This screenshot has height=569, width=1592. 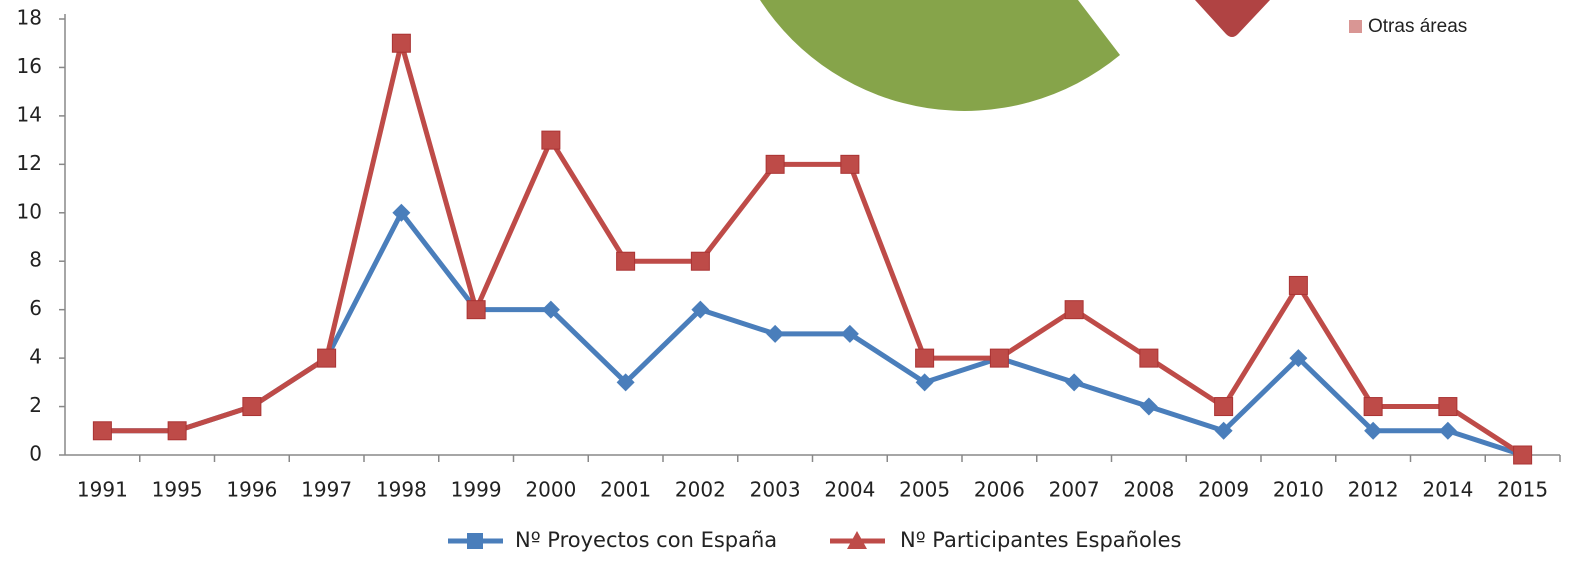 I want to click on x-tick-label: 2012, so click(x=1373, y=490).